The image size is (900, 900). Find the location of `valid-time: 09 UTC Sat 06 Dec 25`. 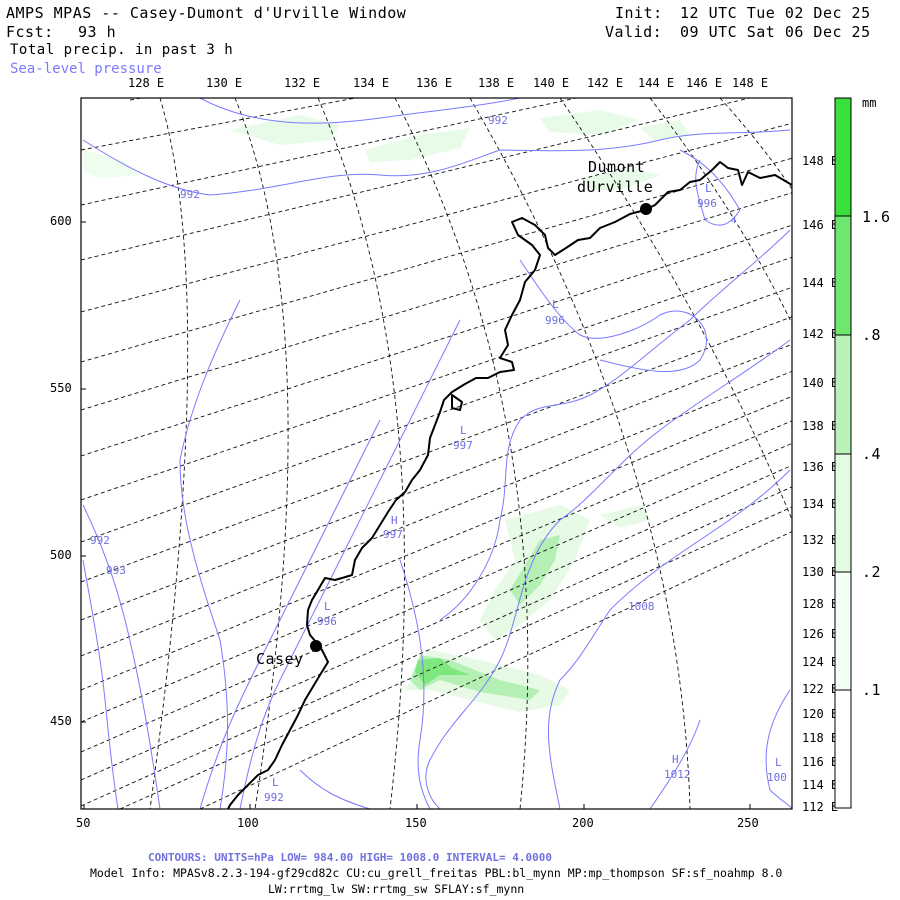

valid-time: 09 UTC Sat 06 Dec 25 is located at coordinates (775, 32).